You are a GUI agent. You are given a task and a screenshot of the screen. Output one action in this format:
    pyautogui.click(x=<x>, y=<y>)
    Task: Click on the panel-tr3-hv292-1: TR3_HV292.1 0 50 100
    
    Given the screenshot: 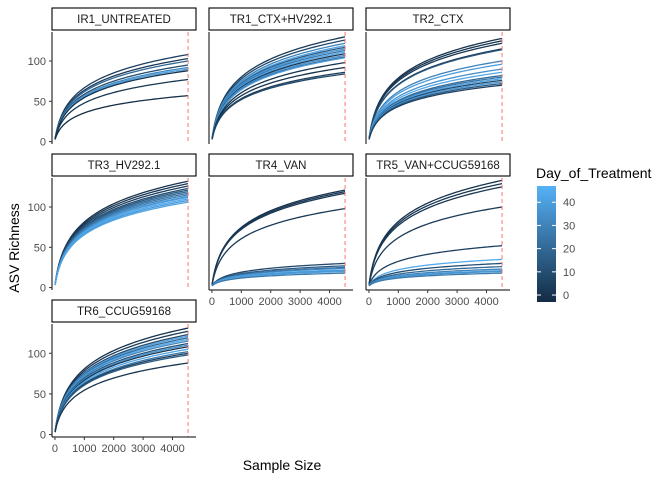 What is the action you would take?
    pyautogui.click(x=112, y=224)
    